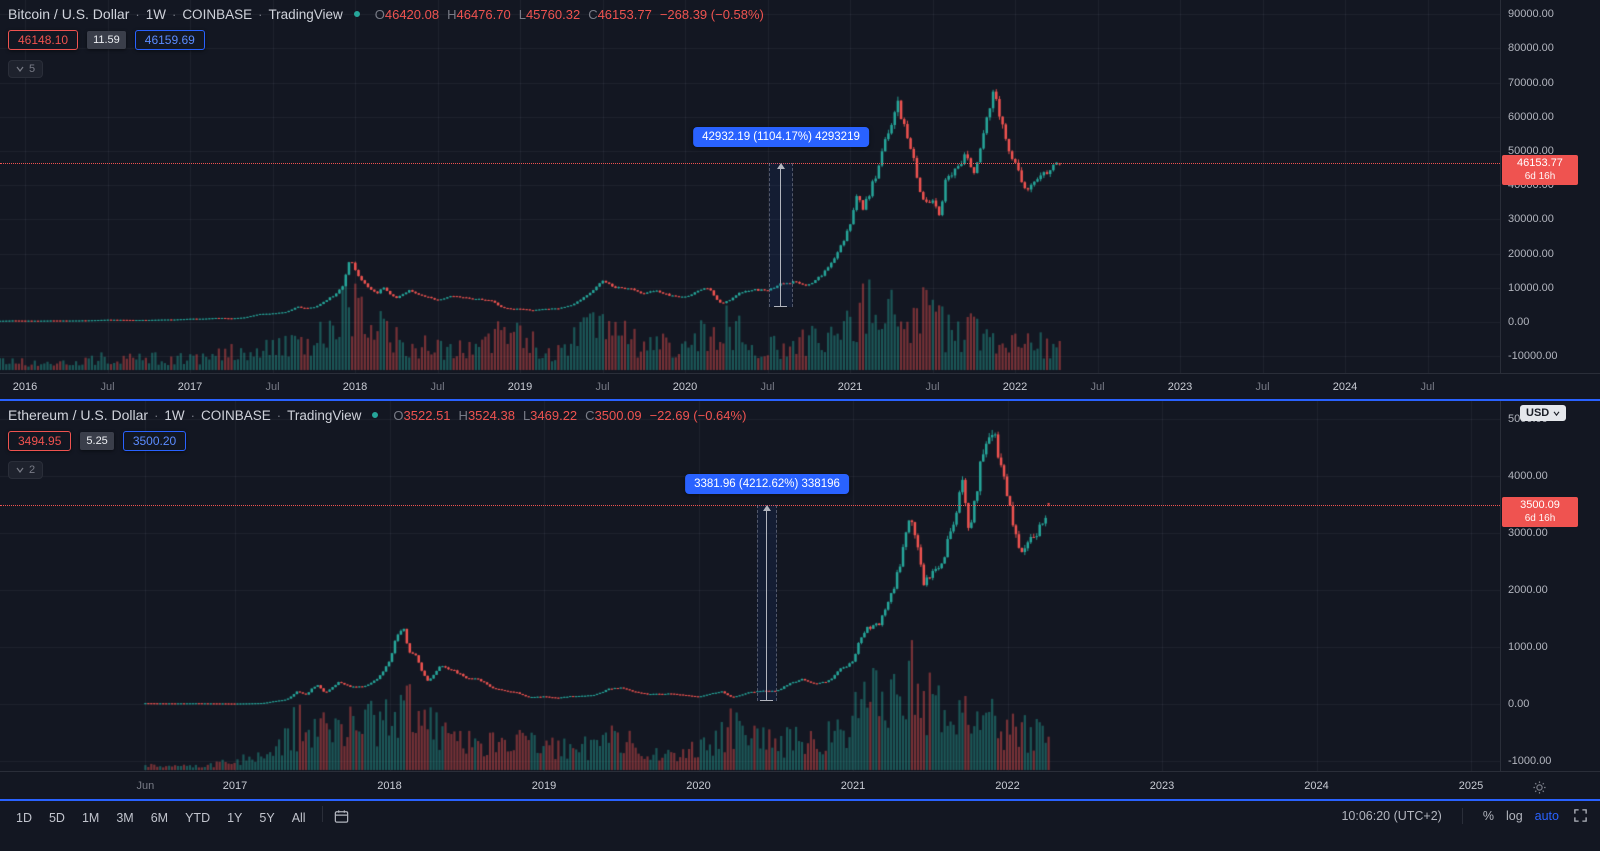  I want to click on eth-interval: 1W, so click(174, 415).